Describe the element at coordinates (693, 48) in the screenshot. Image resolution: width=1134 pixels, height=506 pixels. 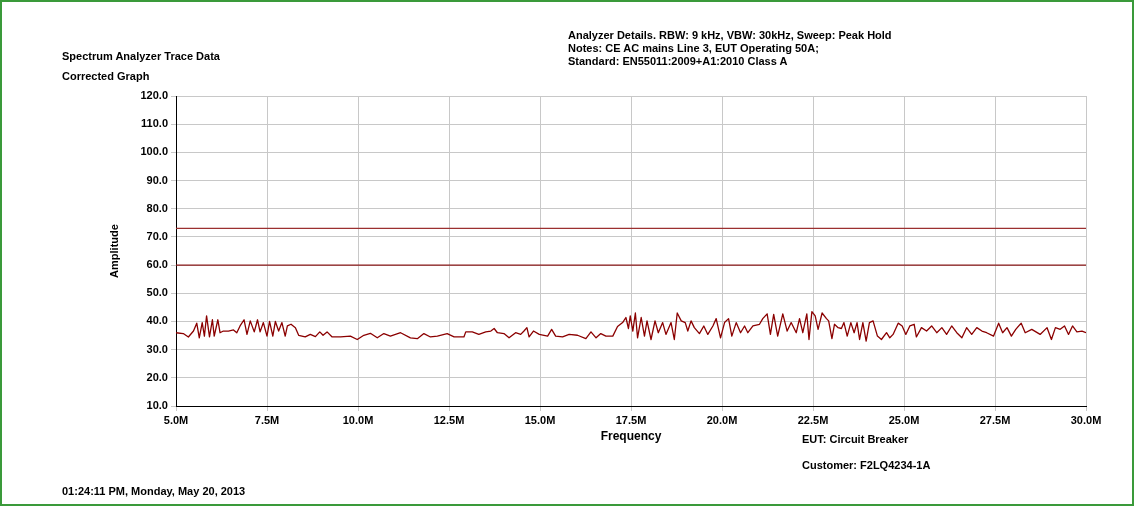
I see `text: Notes: CE AC mains Line 3, EUT Operating 50A;` at that location.